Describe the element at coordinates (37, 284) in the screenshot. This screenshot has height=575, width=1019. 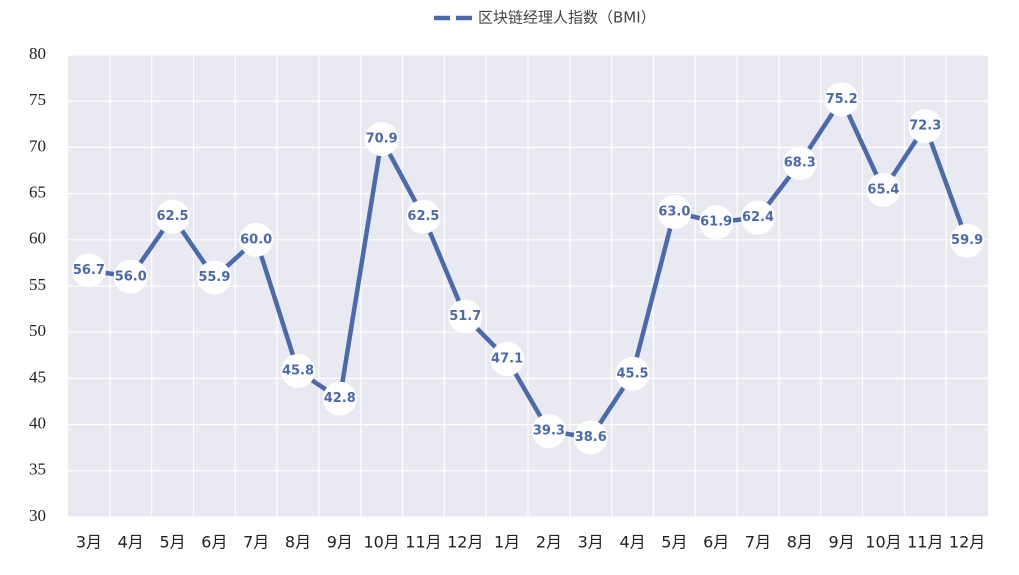
I see `y-tick-label: 55` at that location.